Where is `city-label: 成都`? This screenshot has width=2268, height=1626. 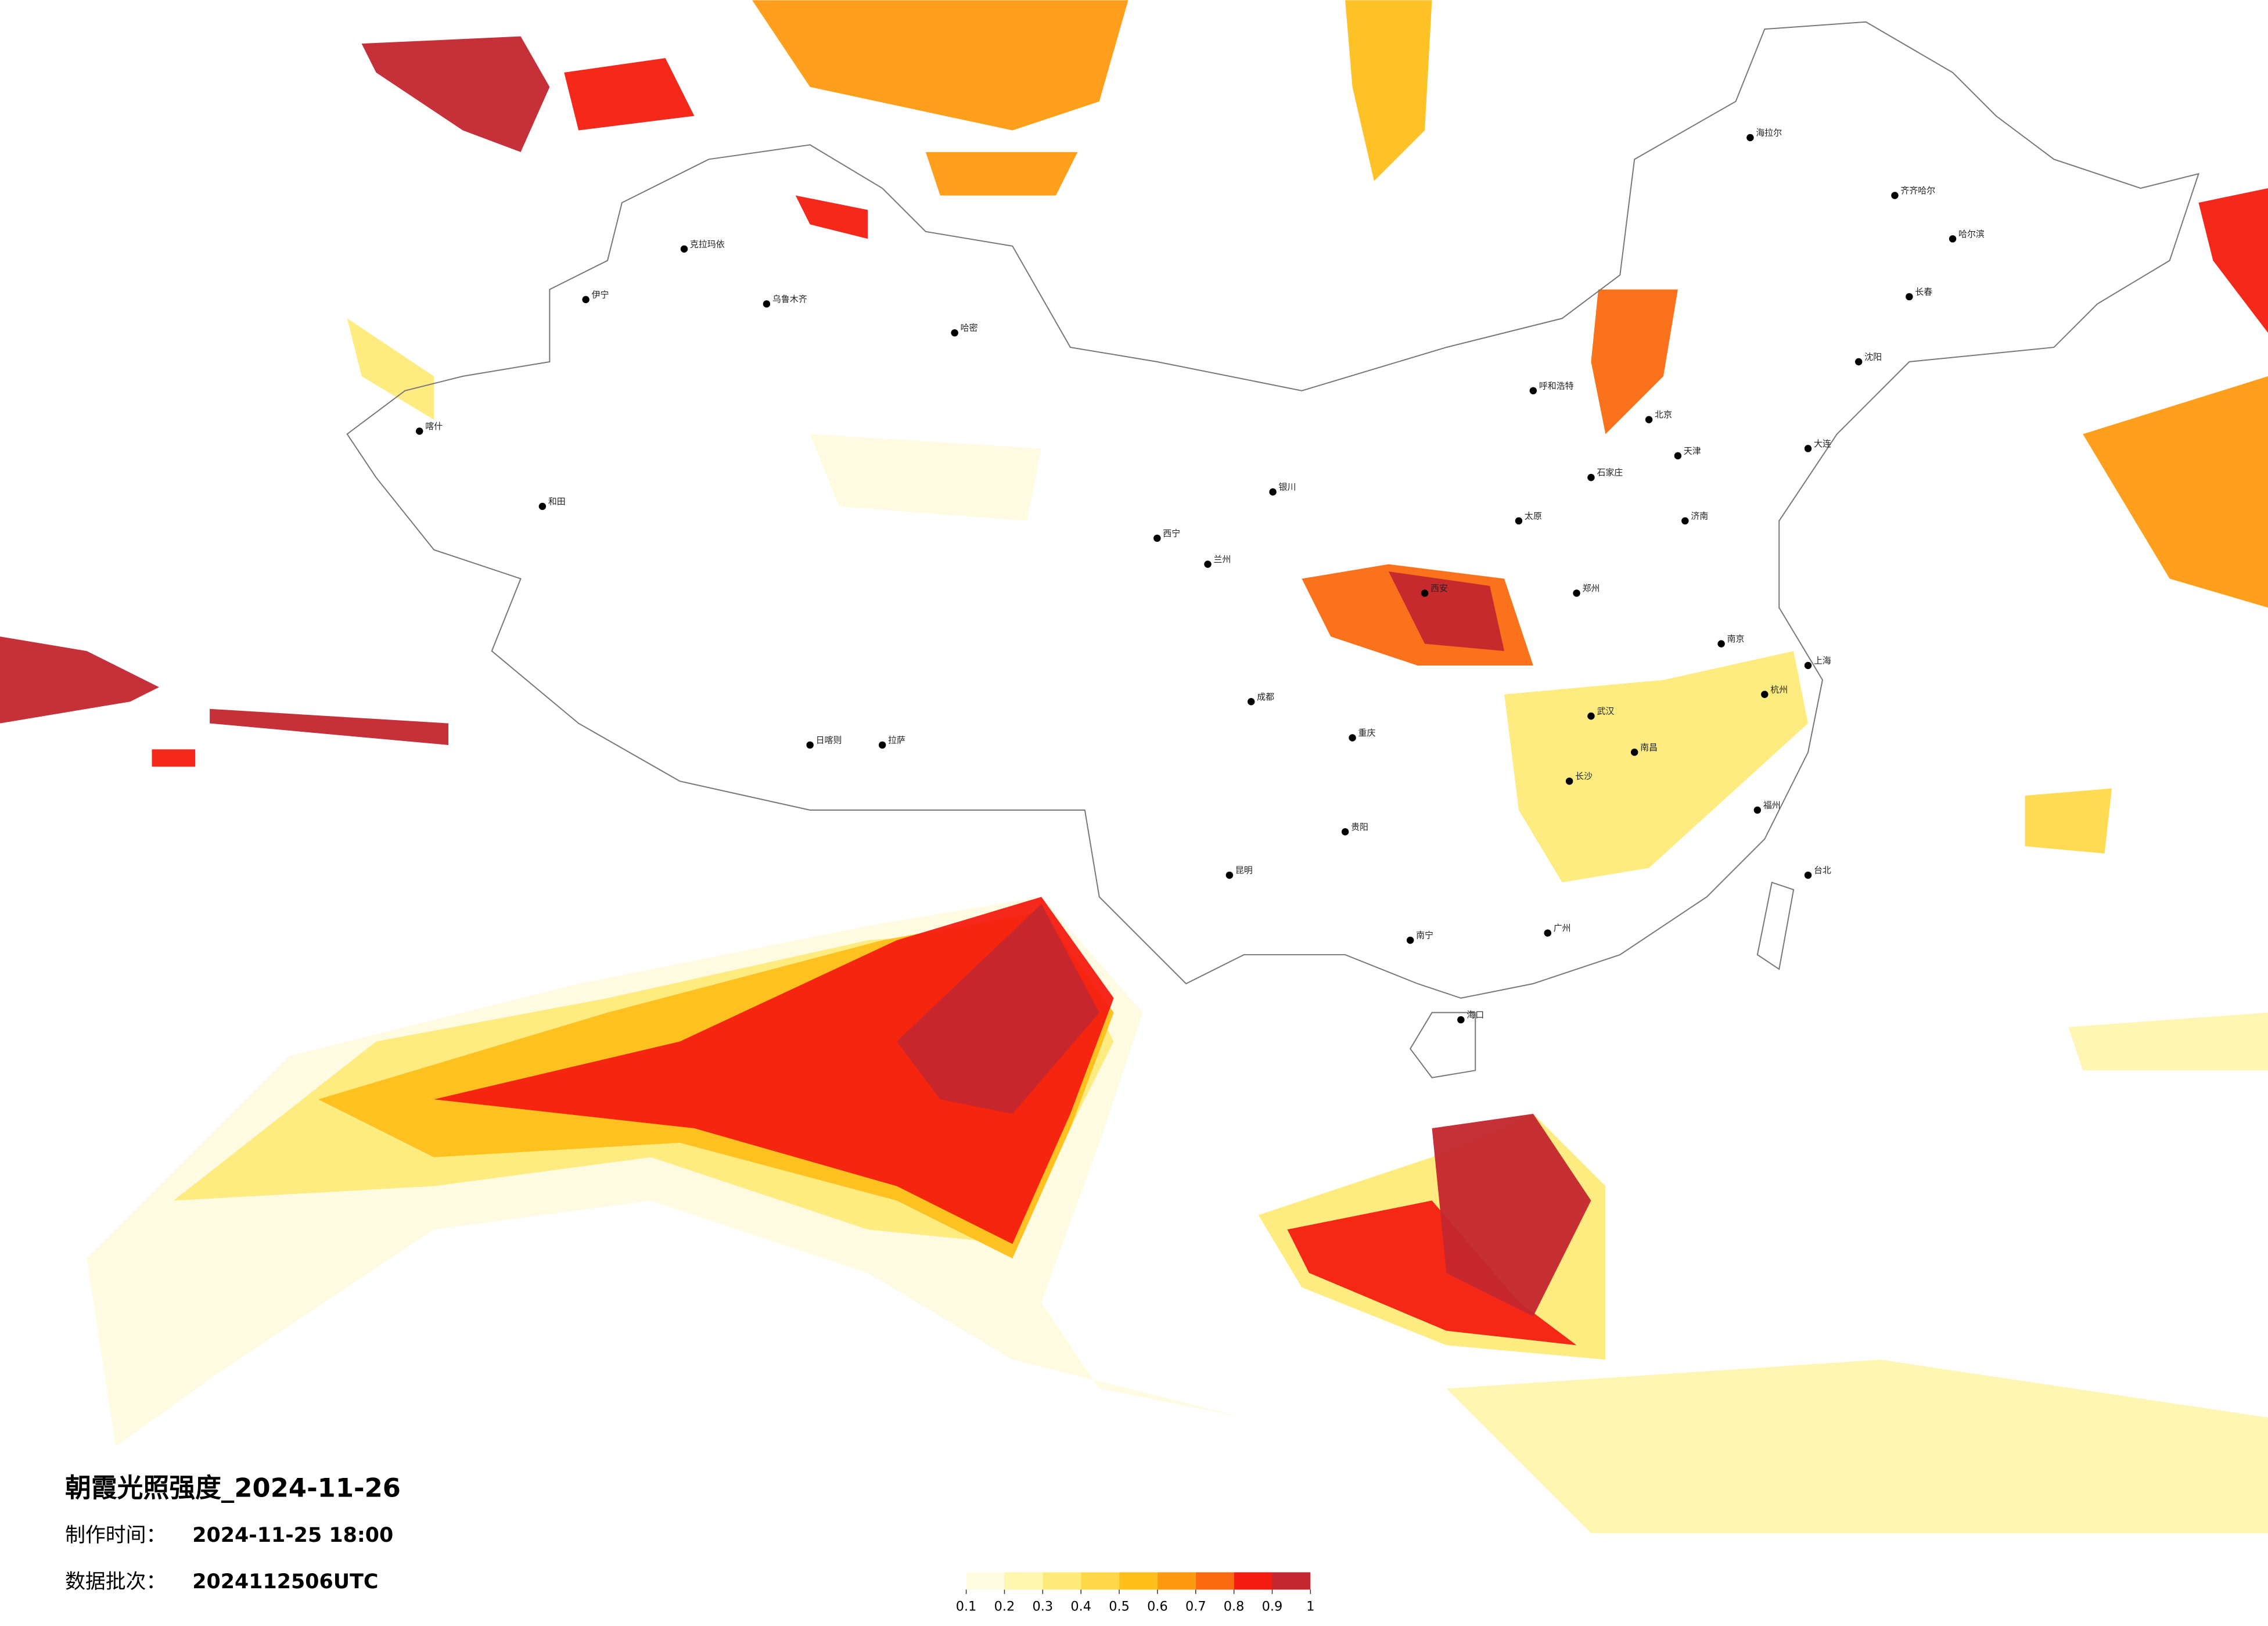
city-label: 成都 is located at coordinates (1265, 697).